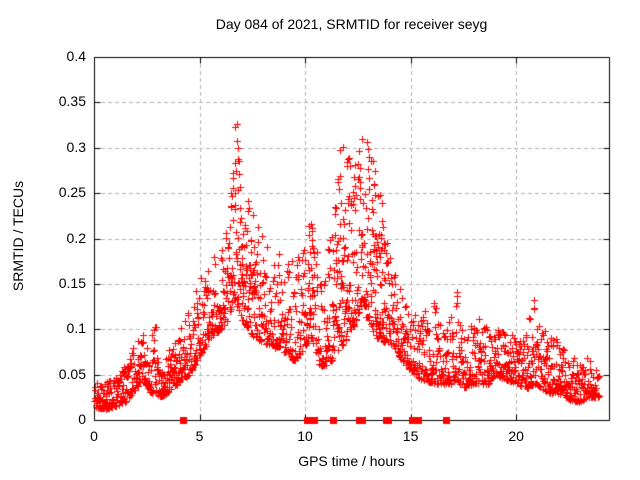 This screenshot has height=480, width=640. Describe the element at coordinates (18, 236) in the screenshot. I see `y-axis-label: SRMTID / TECUs` at that location.